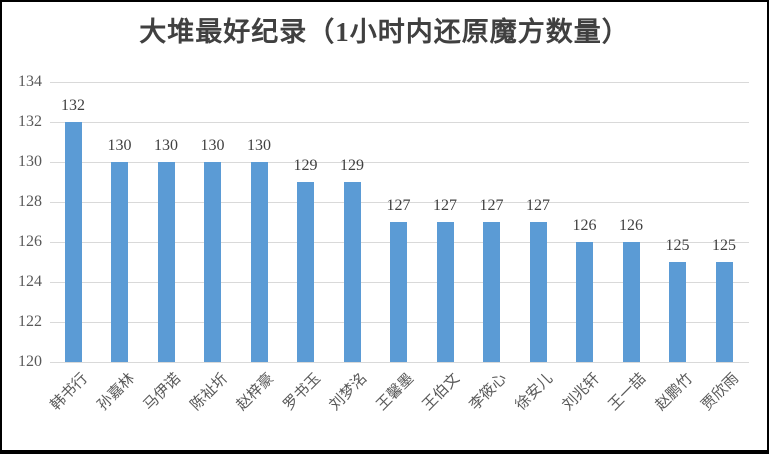 The height and width of the screenshot is (454, 769). I want to click on y-axis-tick-label: 134, so click(30, 81).